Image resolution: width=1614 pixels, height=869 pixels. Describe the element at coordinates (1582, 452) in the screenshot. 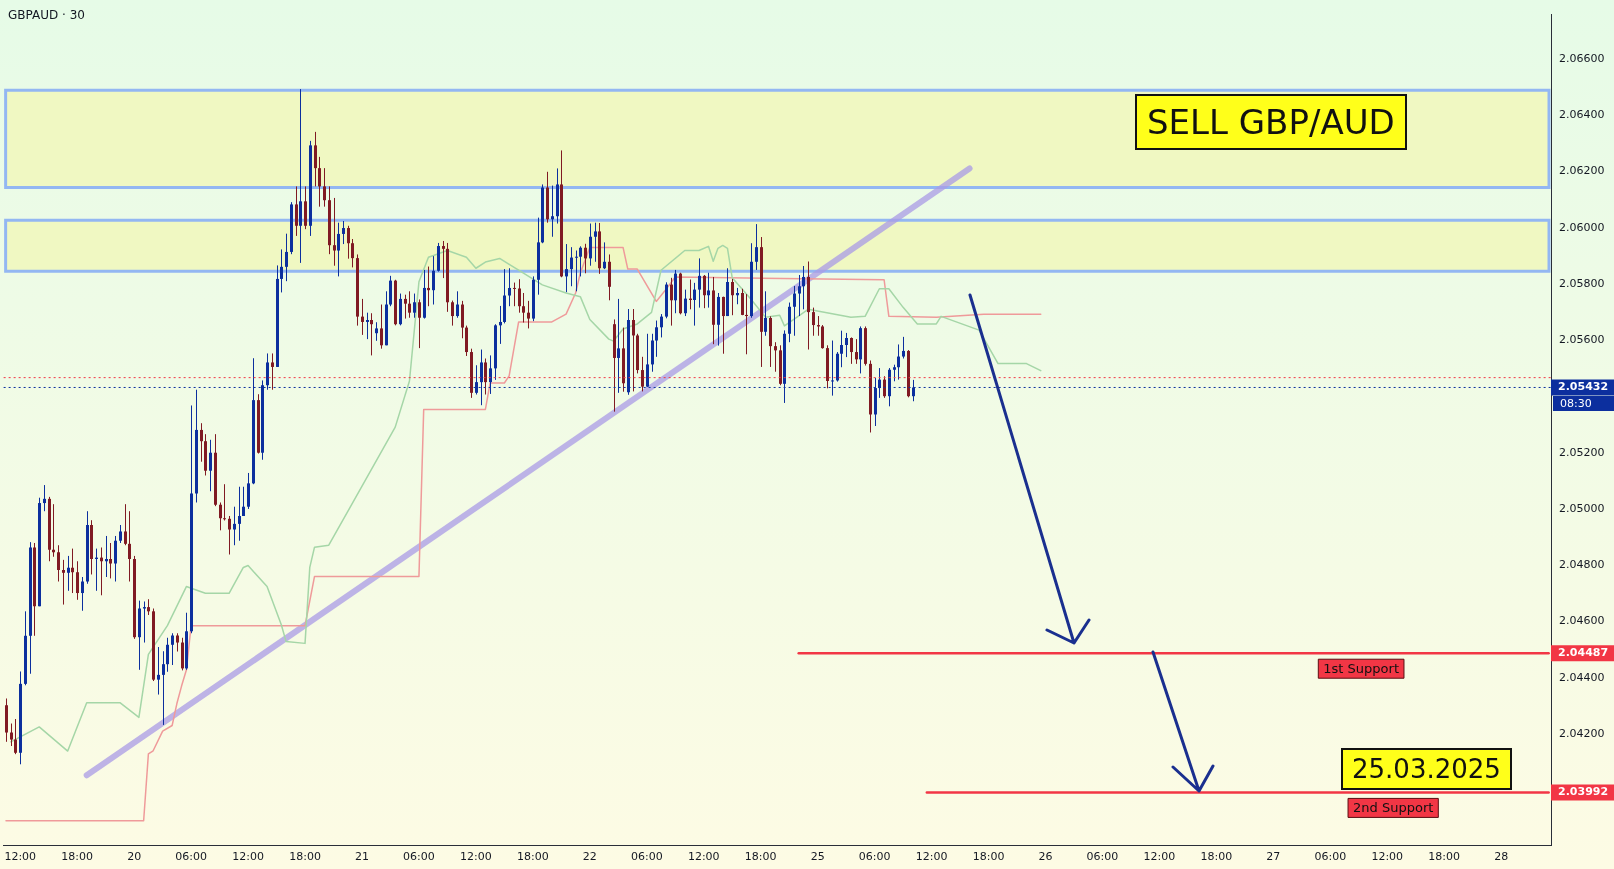

I see `y-tick-label: 2.05200` at that location.